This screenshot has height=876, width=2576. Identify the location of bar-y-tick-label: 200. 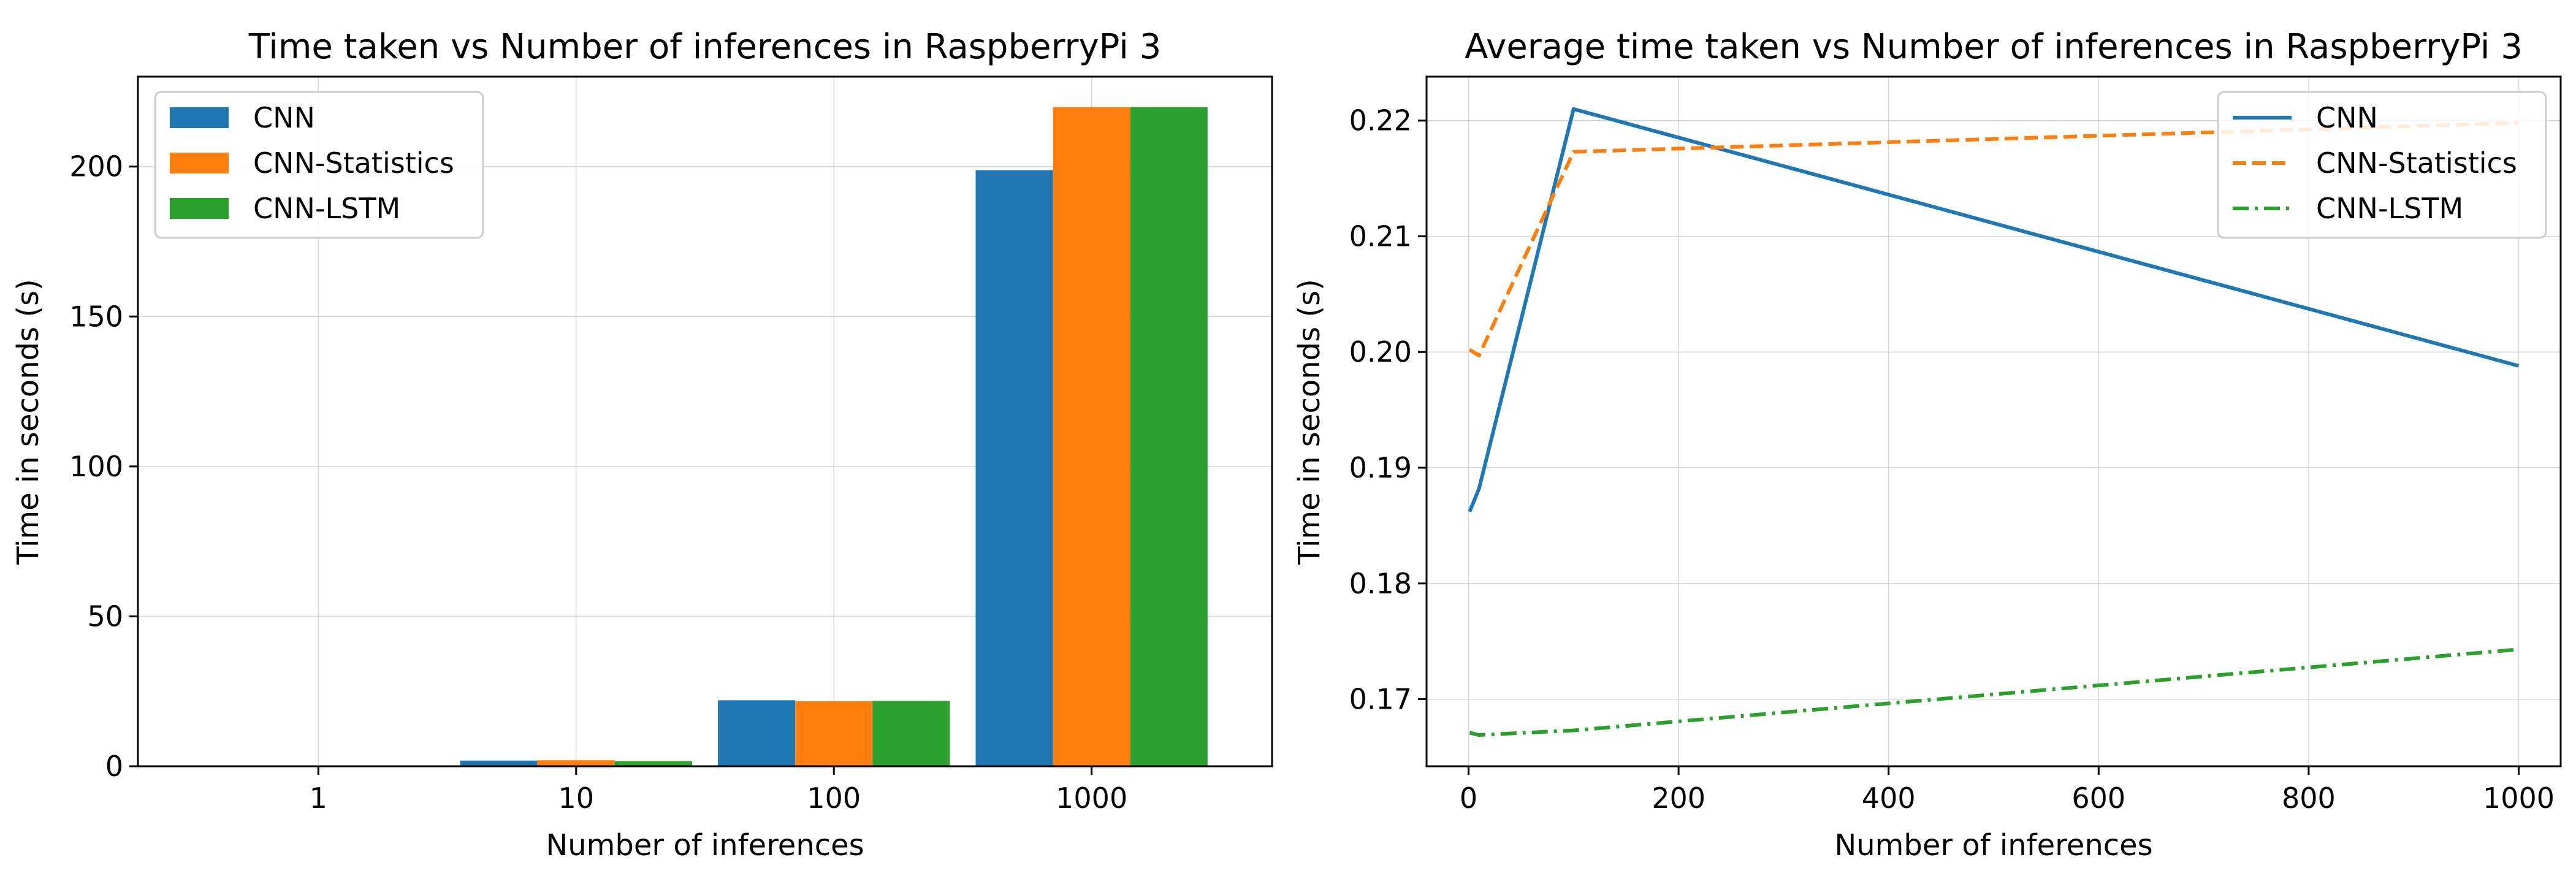
(96, 166).